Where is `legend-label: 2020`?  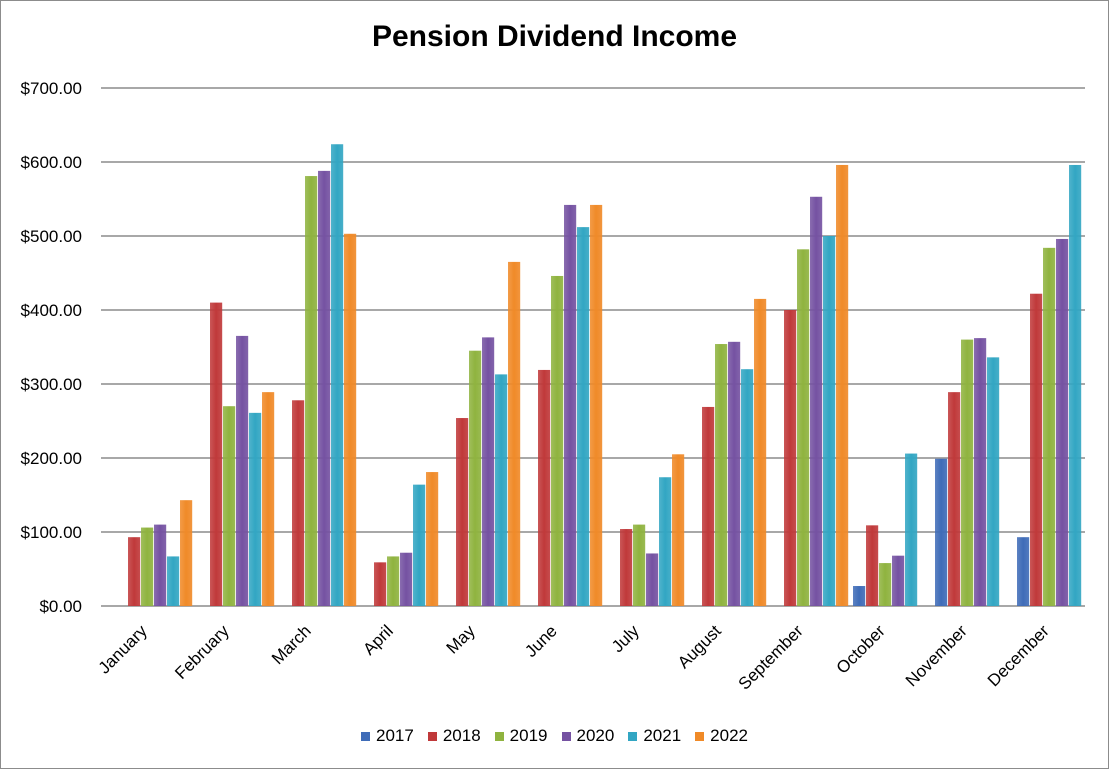
legend-label: 2020 is located at coordinates (595, 735).